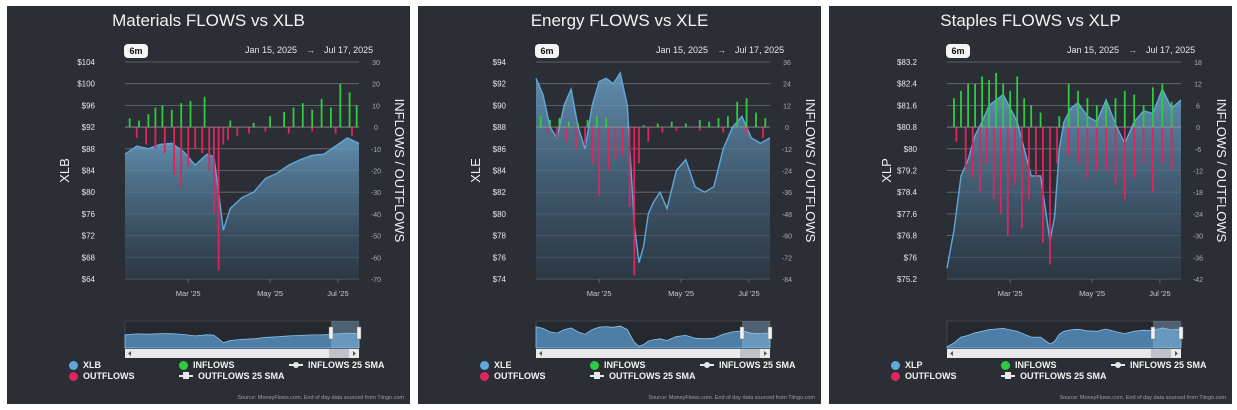 The width and height of the screenshot is (1237, 410). I want to click on legend-inflows-sma-label: INFLOWS 25 SMA, so click(1168, 365).